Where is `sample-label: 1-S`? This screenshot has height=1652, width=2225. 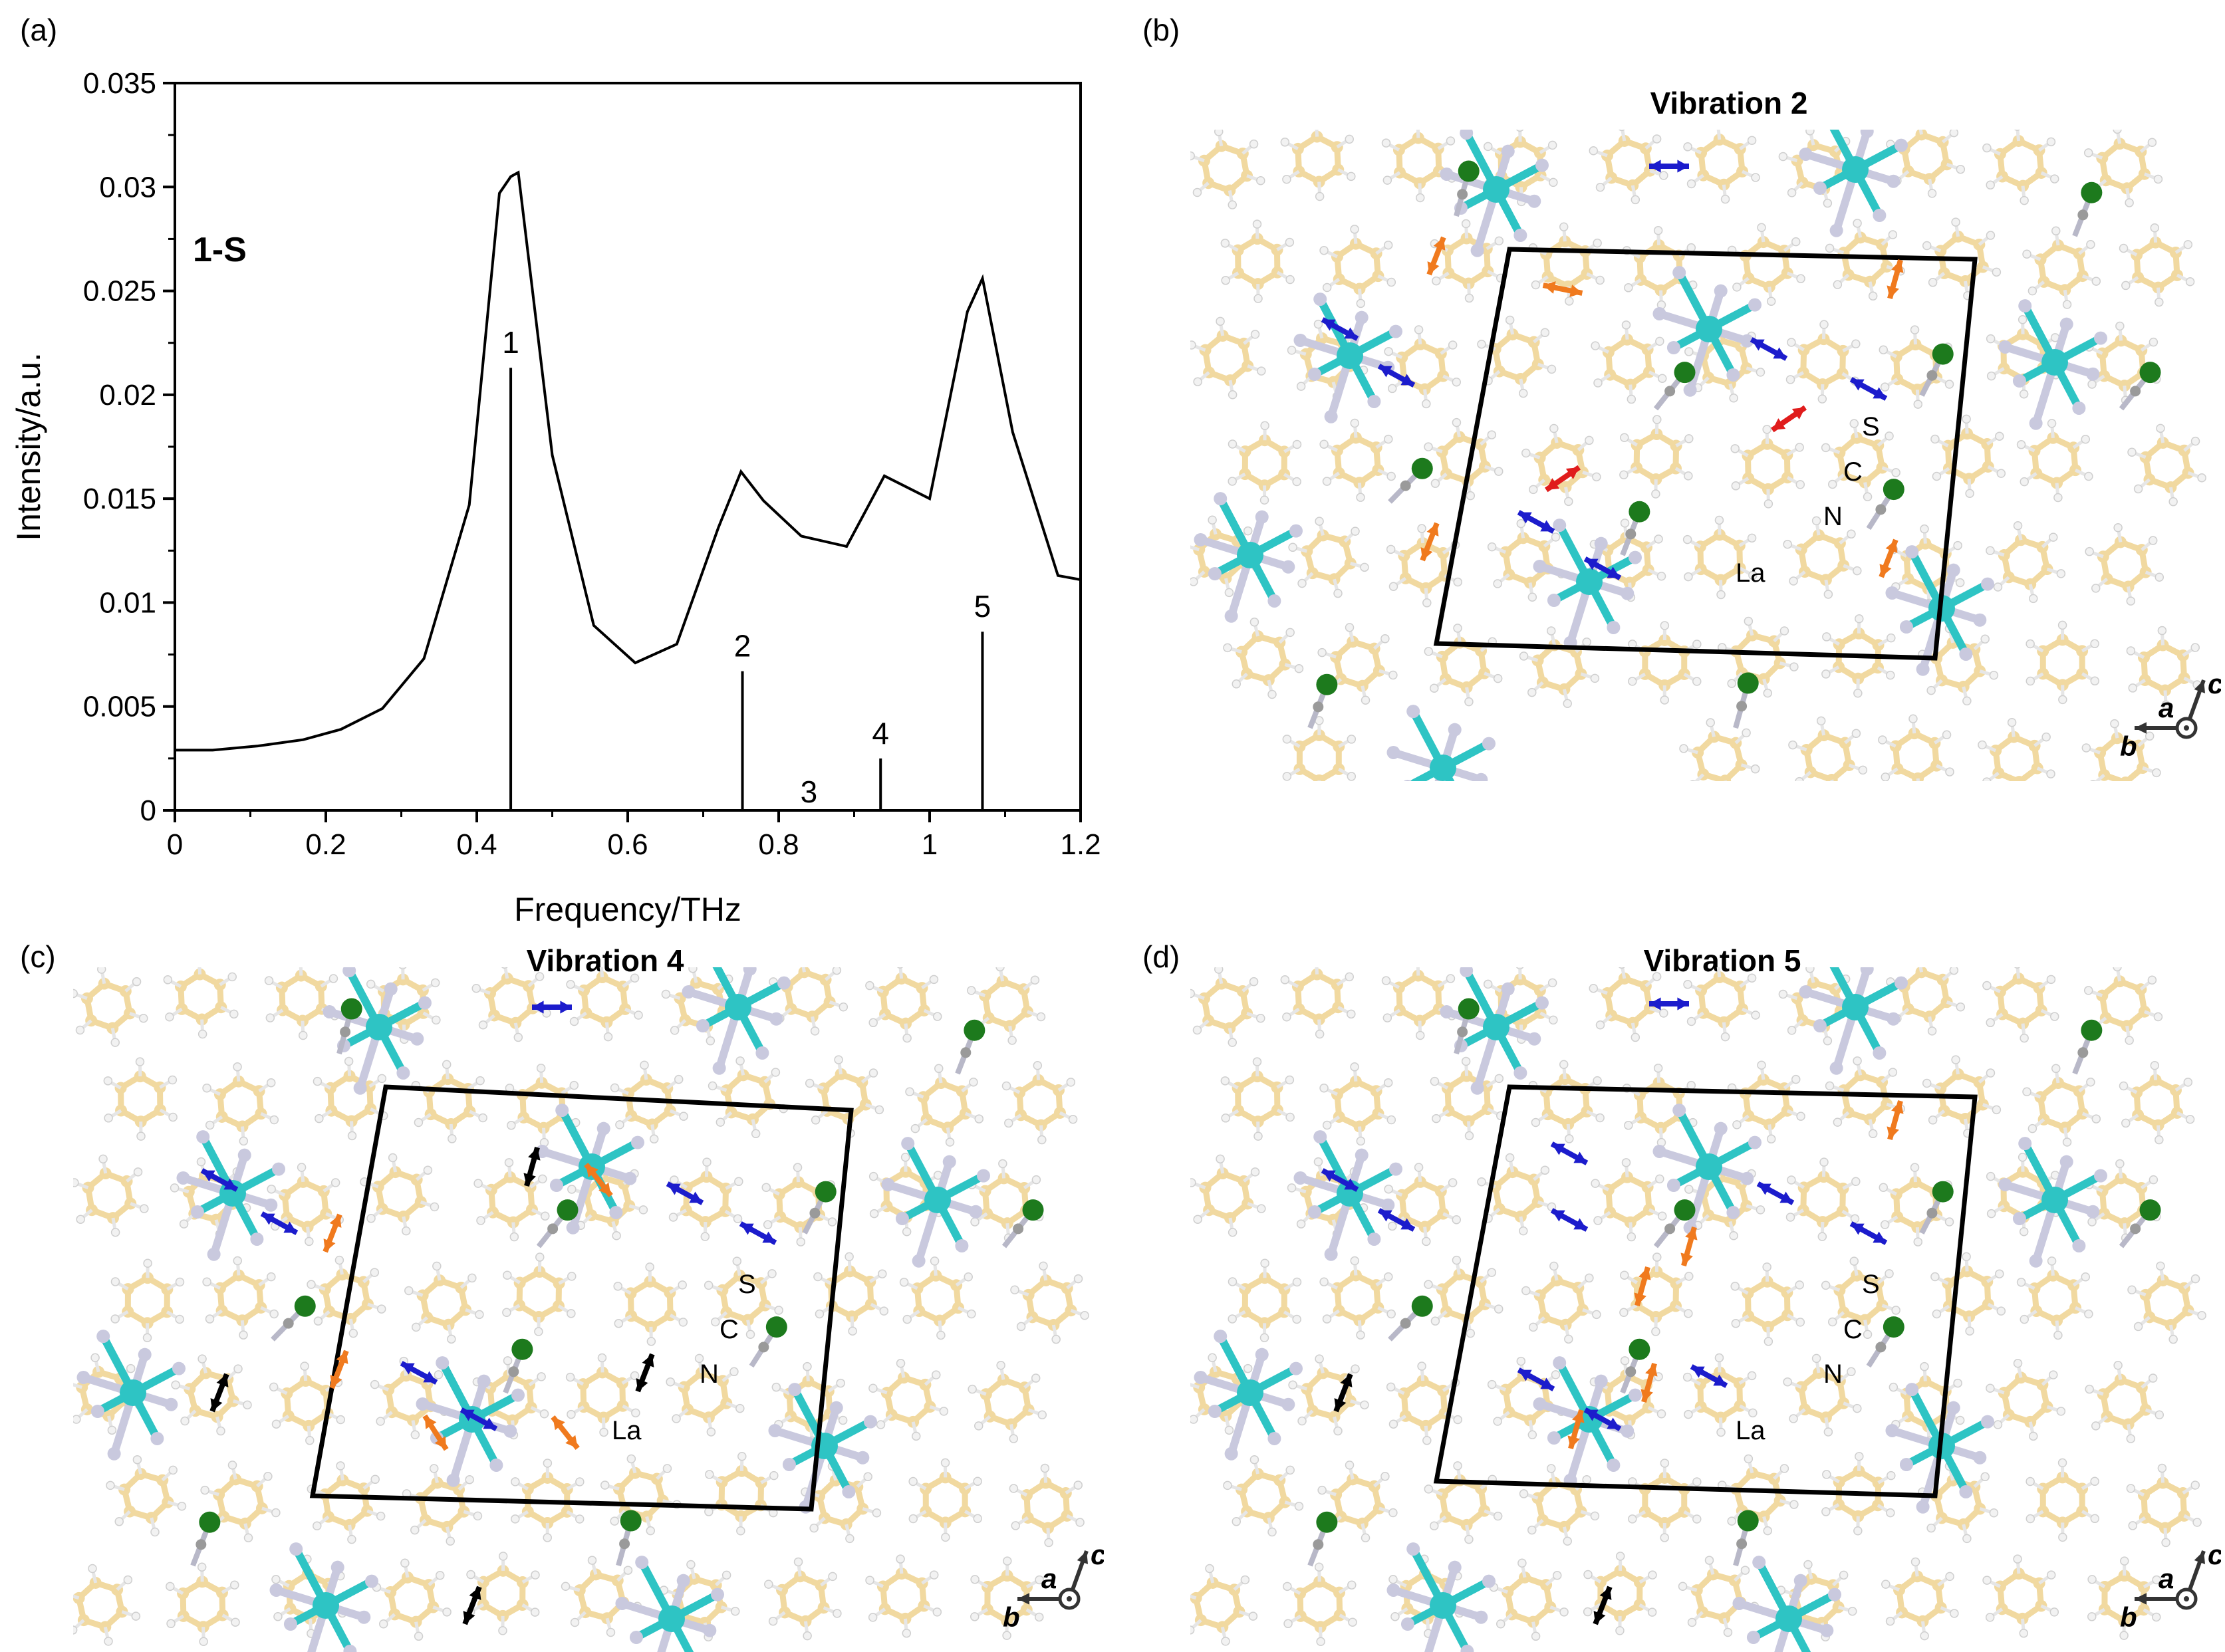 sample-label: 1-S is located at coordinates (220, 250).